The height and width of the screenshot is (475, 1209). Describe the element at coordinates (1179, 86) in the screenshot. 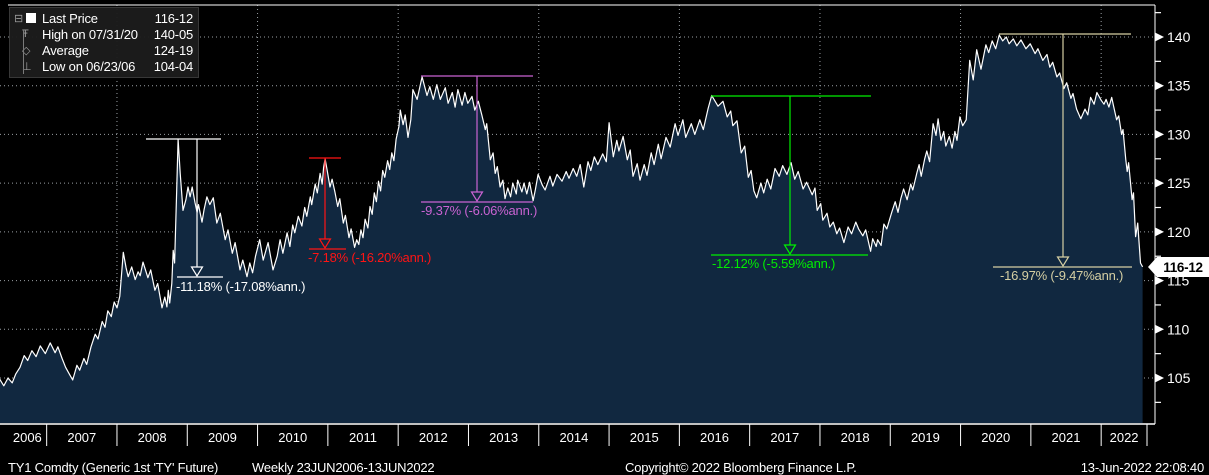

I see `y-tick-label: 135` at that location.